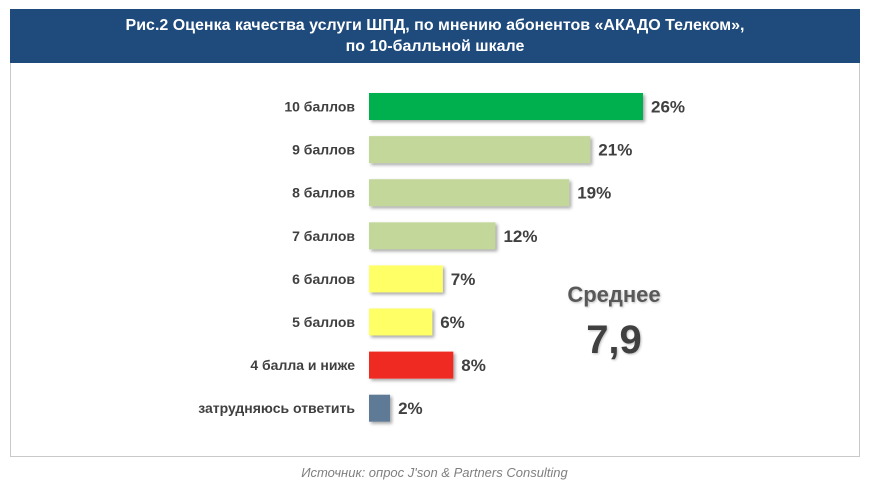  Describe the element at coordinates (435, 46) in the screenshot. I see `chart-title-line-2: по 10-балльной шкале` at that location.